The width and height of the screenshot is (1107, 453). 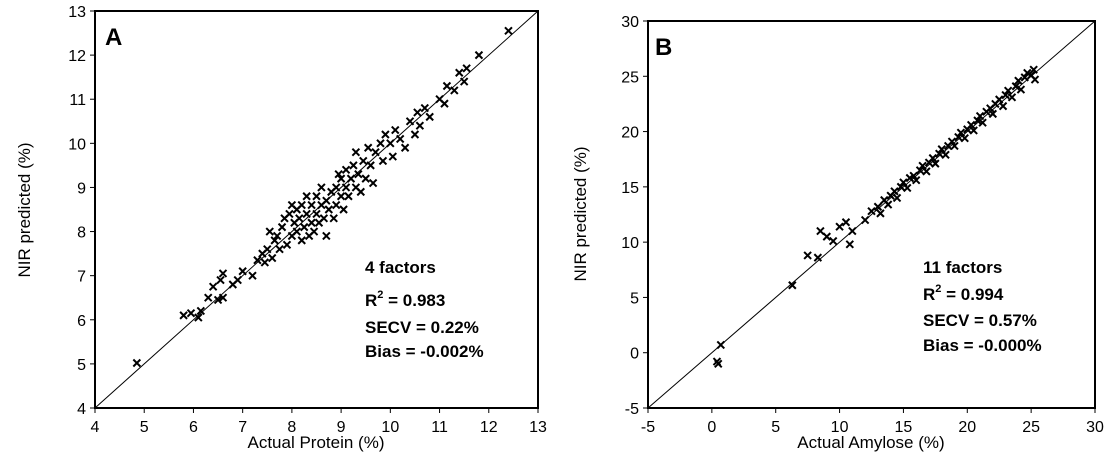 What do you see at coordinates (77, 144) in the screenshot?
I see `panel-a-y-tick-label: 10` at bounding box center [77, 144].